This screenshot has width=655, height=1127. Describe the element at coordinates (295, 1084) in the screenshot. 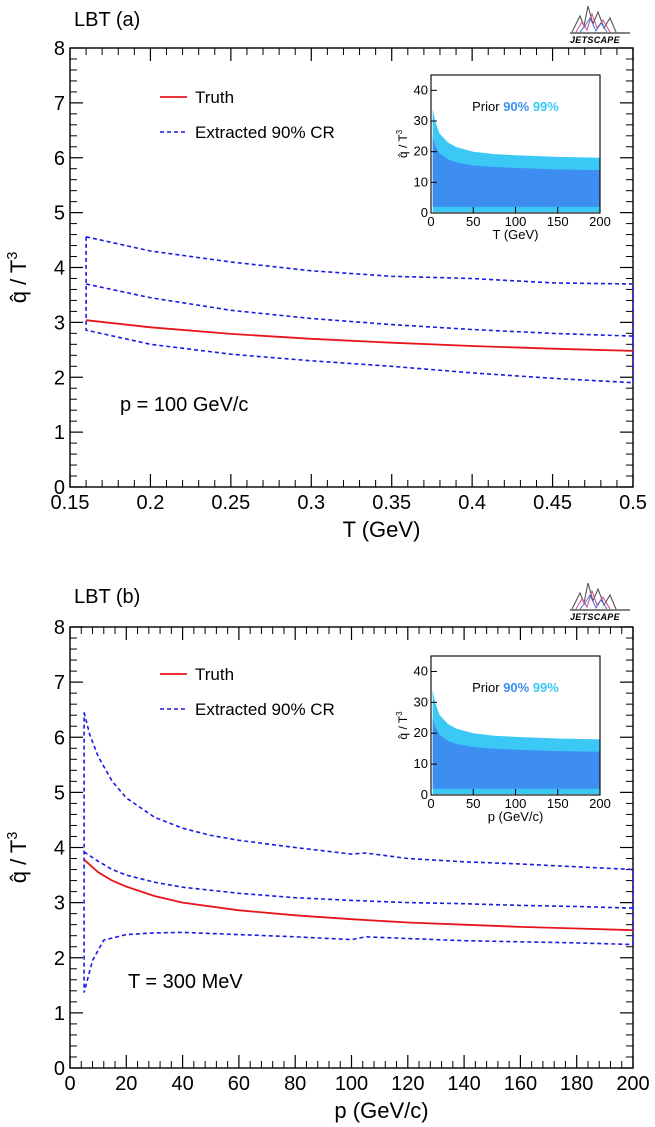

I see `x-tick-label: 80` at that location.